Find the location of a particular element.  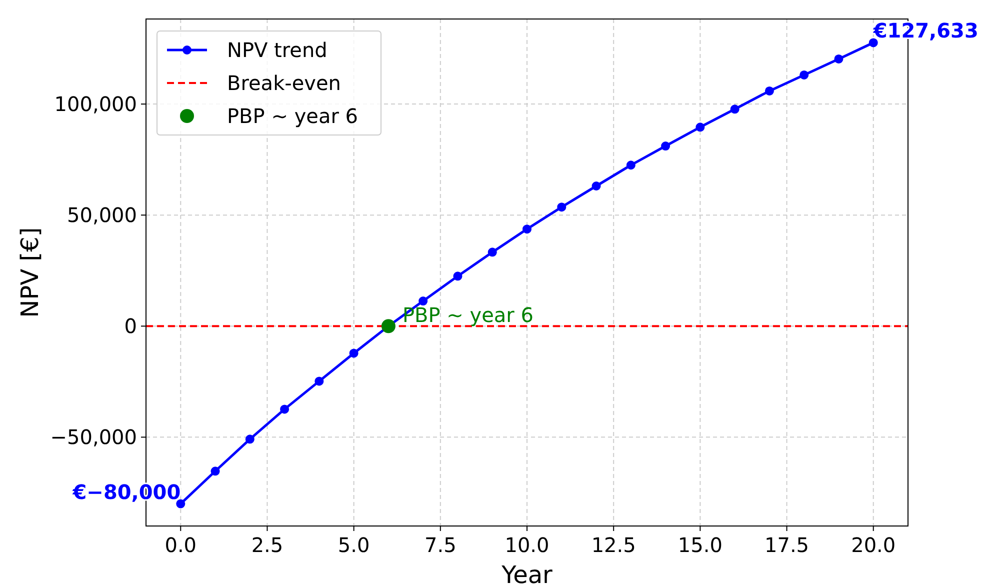

x-tick-label: 15.0 is located at coordinates (700, 545).